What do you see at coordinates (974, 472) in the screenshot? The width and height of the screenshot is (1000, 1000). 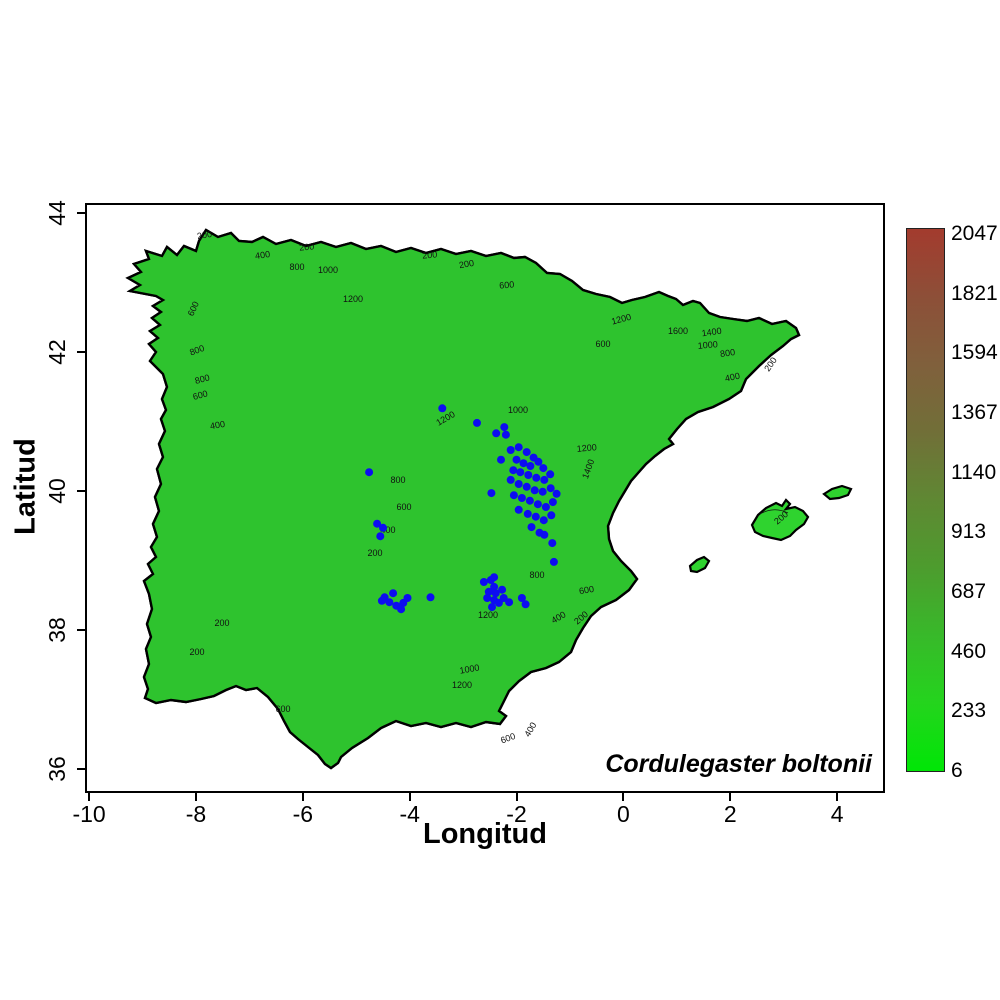 I see `colorbar-tick-label: 1140` at bounding box center [974, 472].